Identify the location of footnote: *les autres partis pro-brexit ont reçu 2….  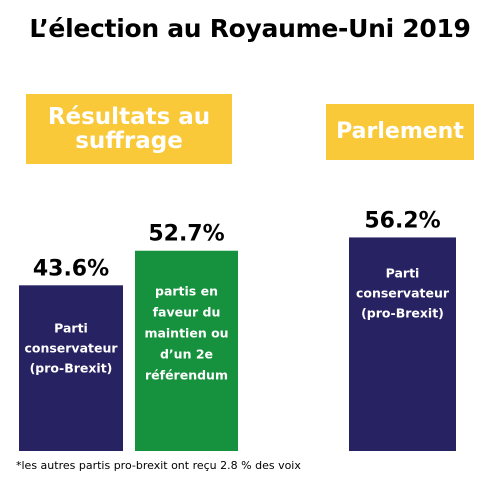
(158, 465).